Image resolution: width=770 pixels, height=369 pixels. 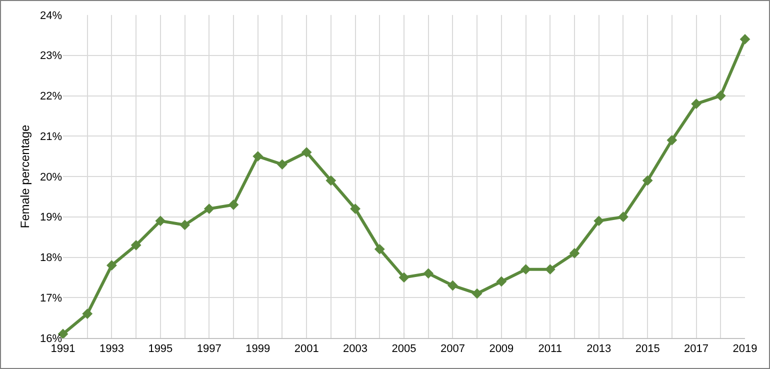 I want to click on x-tick-label: 2013, so click(x=599, y=349).